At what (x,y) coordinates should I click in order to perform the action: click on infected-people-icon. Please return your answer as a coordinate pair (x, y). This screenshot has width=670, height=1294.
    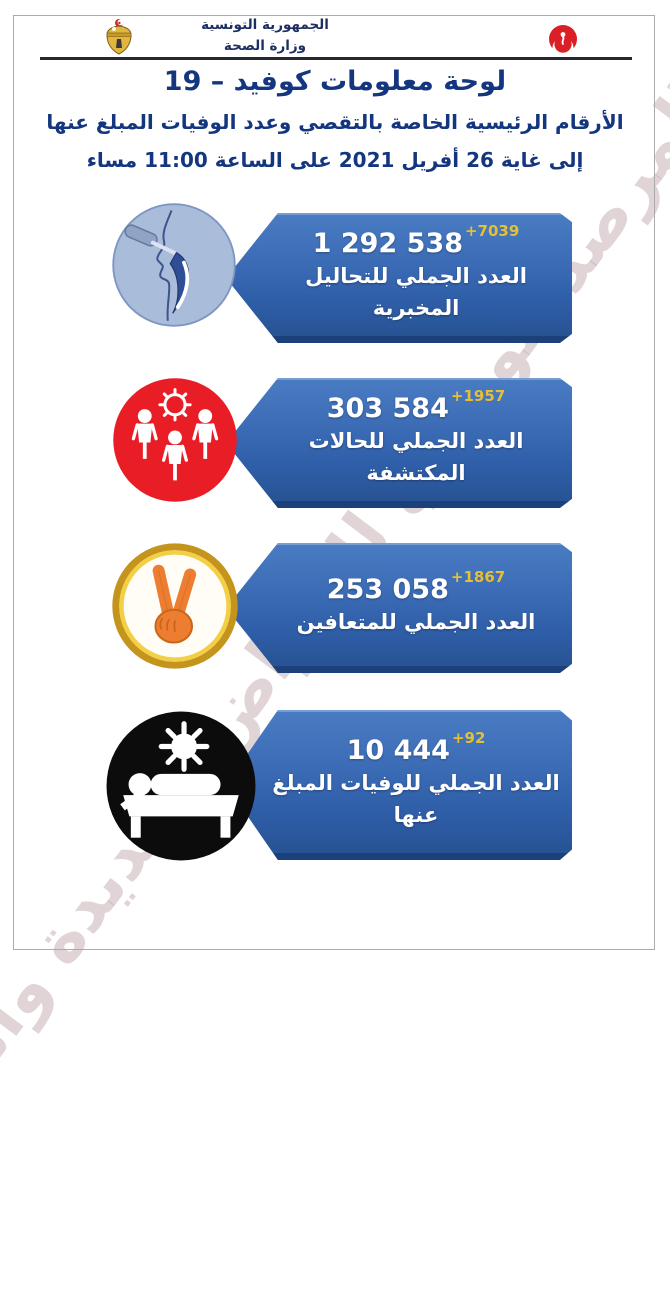
    Looking at the image, I should click on (175, 440).